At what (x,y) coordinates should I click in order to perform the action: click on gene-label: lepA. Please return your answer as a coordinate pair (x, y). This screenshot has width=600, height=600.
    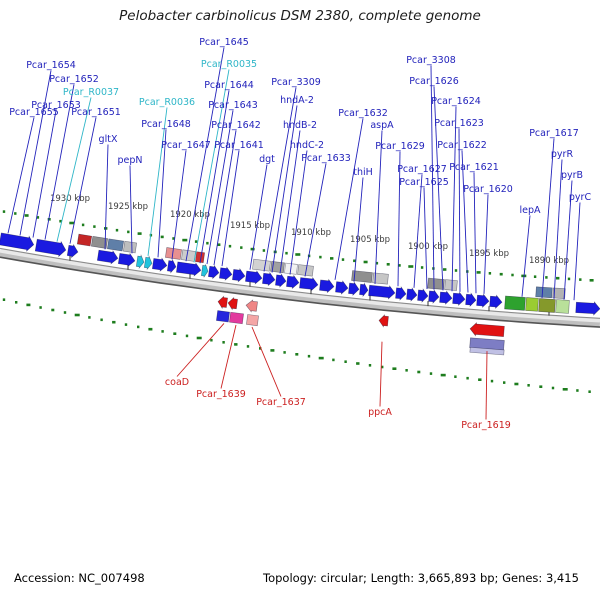
    Looking at the image, I should click on (530, 210).